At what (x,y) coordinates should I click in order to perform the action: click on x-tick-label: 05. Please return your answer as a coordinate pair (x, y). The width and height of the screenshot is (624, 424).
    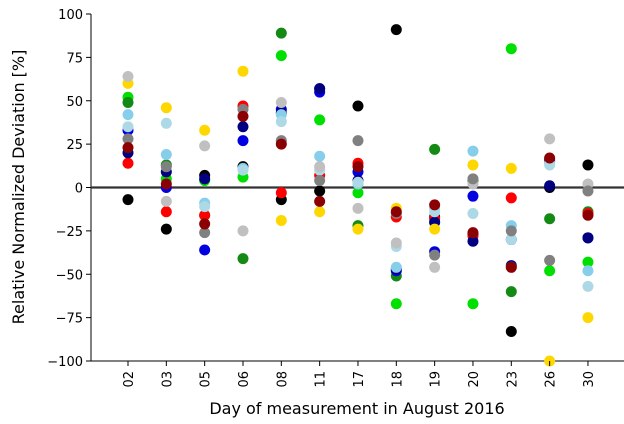
    Looking at the image, I should click on (206, 379).